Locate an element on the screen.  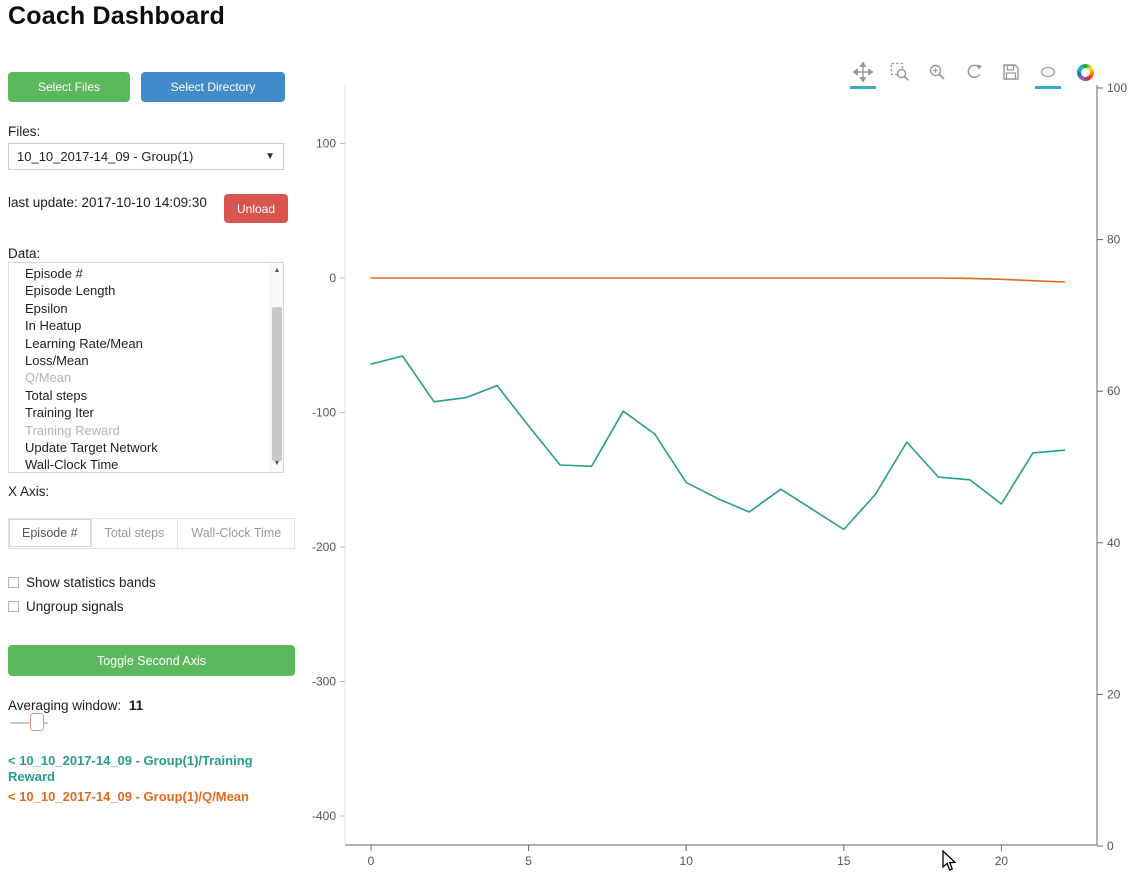
svg-text: 80 is located at coordinates (1114, 240).